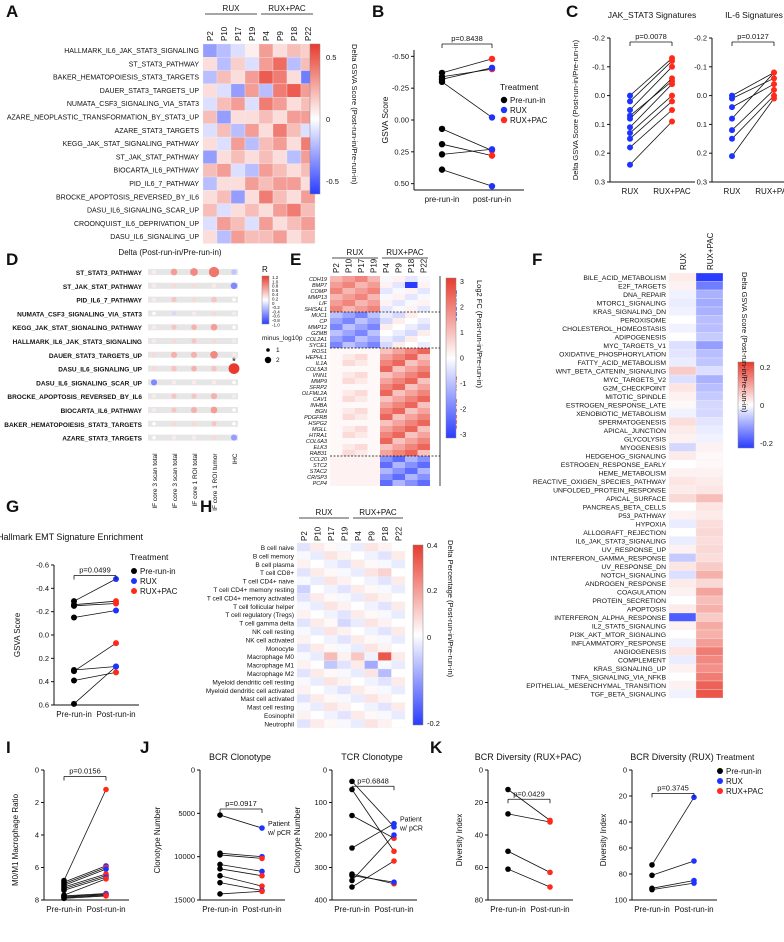  Describe the element at coordinates (642, 287) in the screenshot. I see `row-label: E2F_TARGETS` at that location.